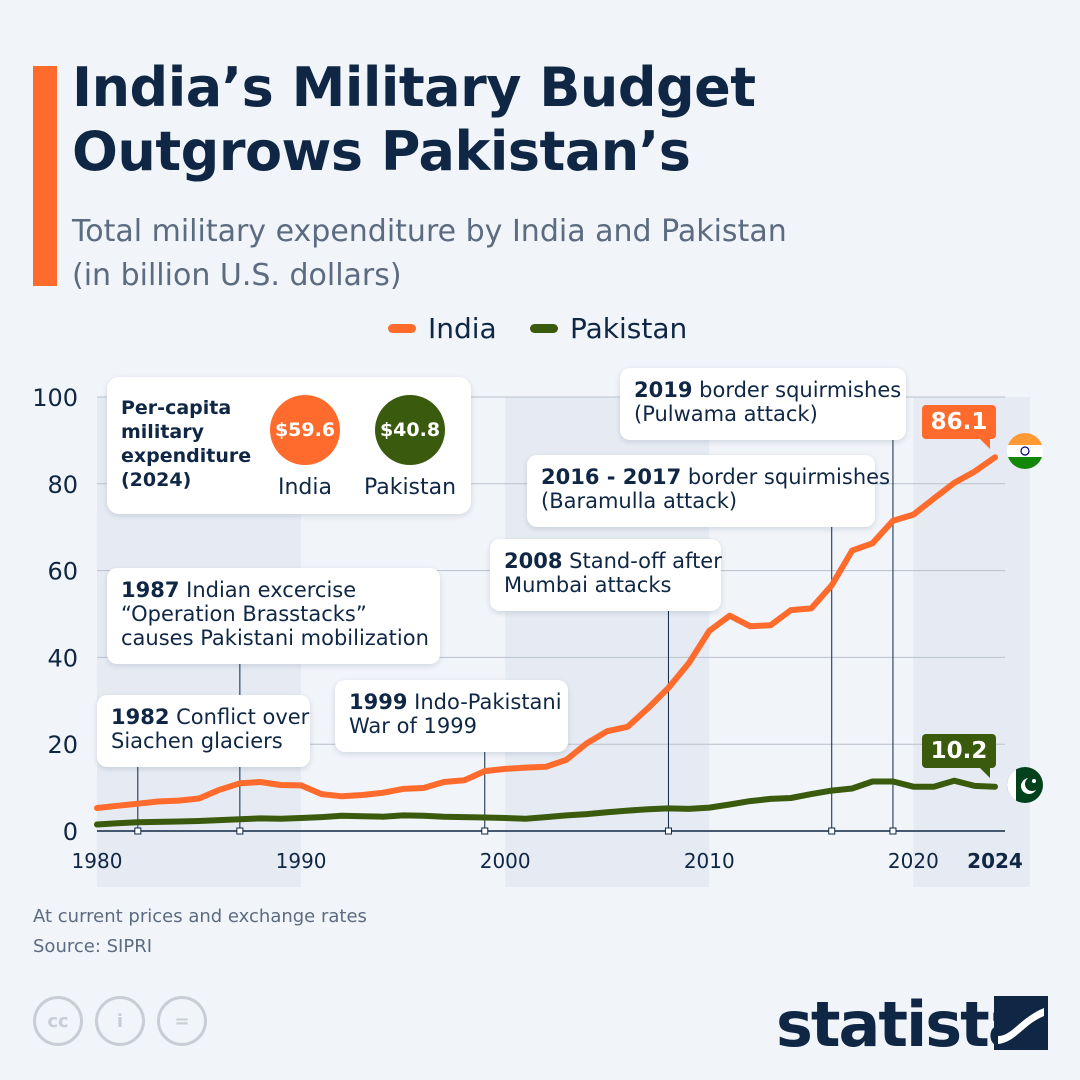 Image resolution: width=1080 pixels, height=1080 pixels. What do you see at coordinates (62, 485) in the screenshot?
I see `y-tick-label-80: 80` at bounding box center [62, 485].